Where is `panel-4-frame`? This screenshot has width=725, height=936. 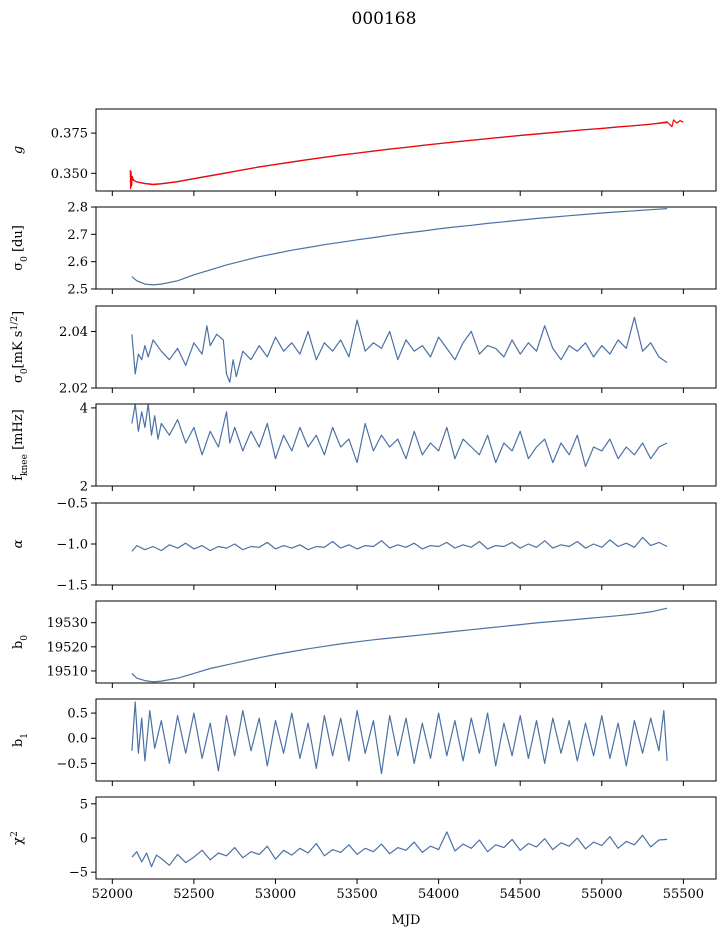
panel-4-frame is located at coordinates (406, 445).